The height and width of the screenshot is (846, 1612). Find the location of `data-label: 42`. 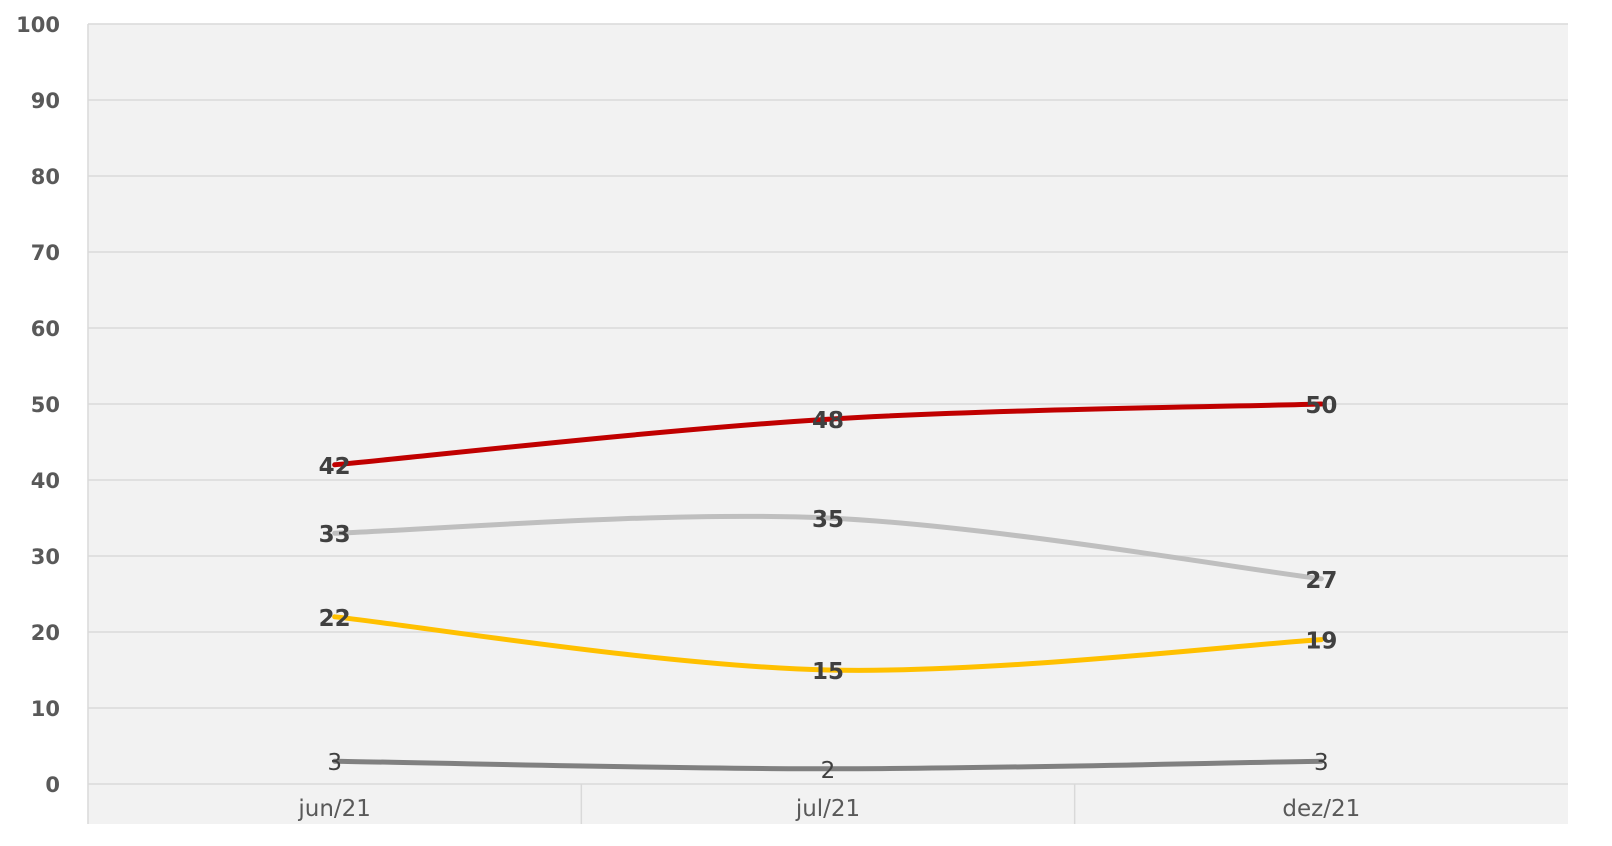

data-label: 42 is located at coordinates (335, 467).